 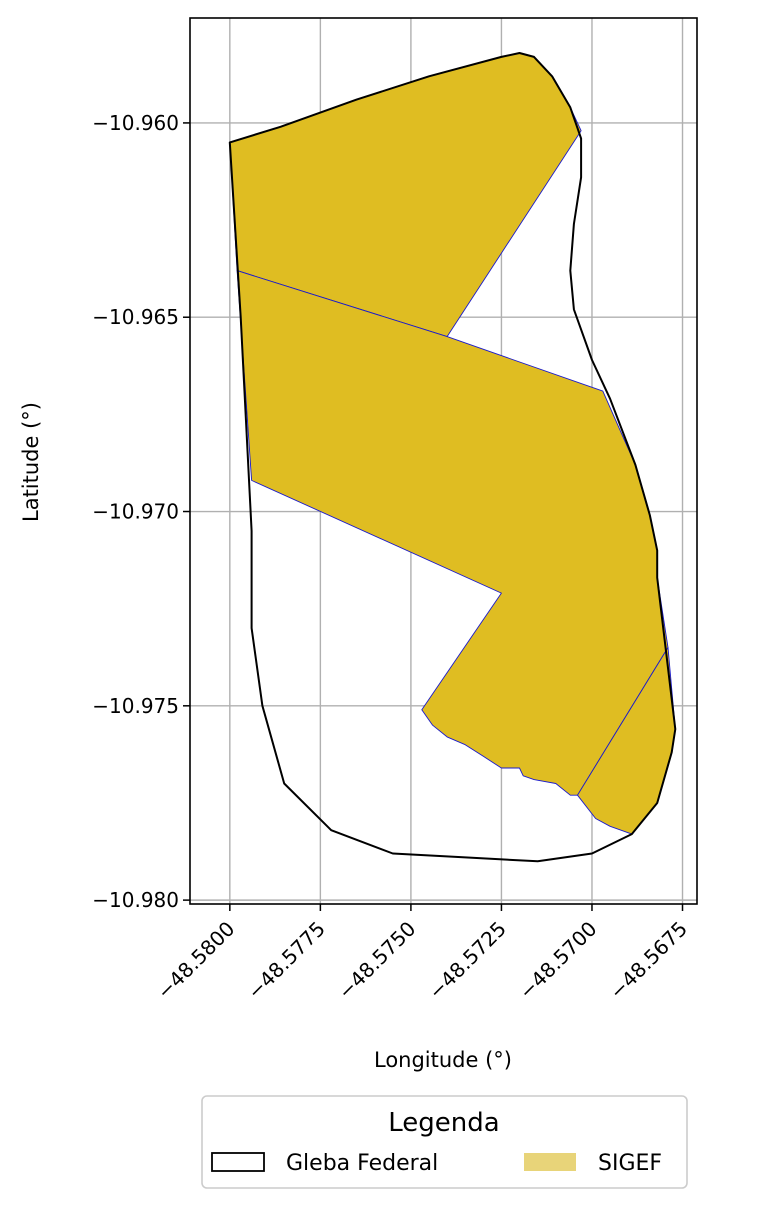 What do you see at coordinates (557, 960) in the screenshot?
I see `x-tick-label-4: −48.5700` at bounding box center [557, 960].